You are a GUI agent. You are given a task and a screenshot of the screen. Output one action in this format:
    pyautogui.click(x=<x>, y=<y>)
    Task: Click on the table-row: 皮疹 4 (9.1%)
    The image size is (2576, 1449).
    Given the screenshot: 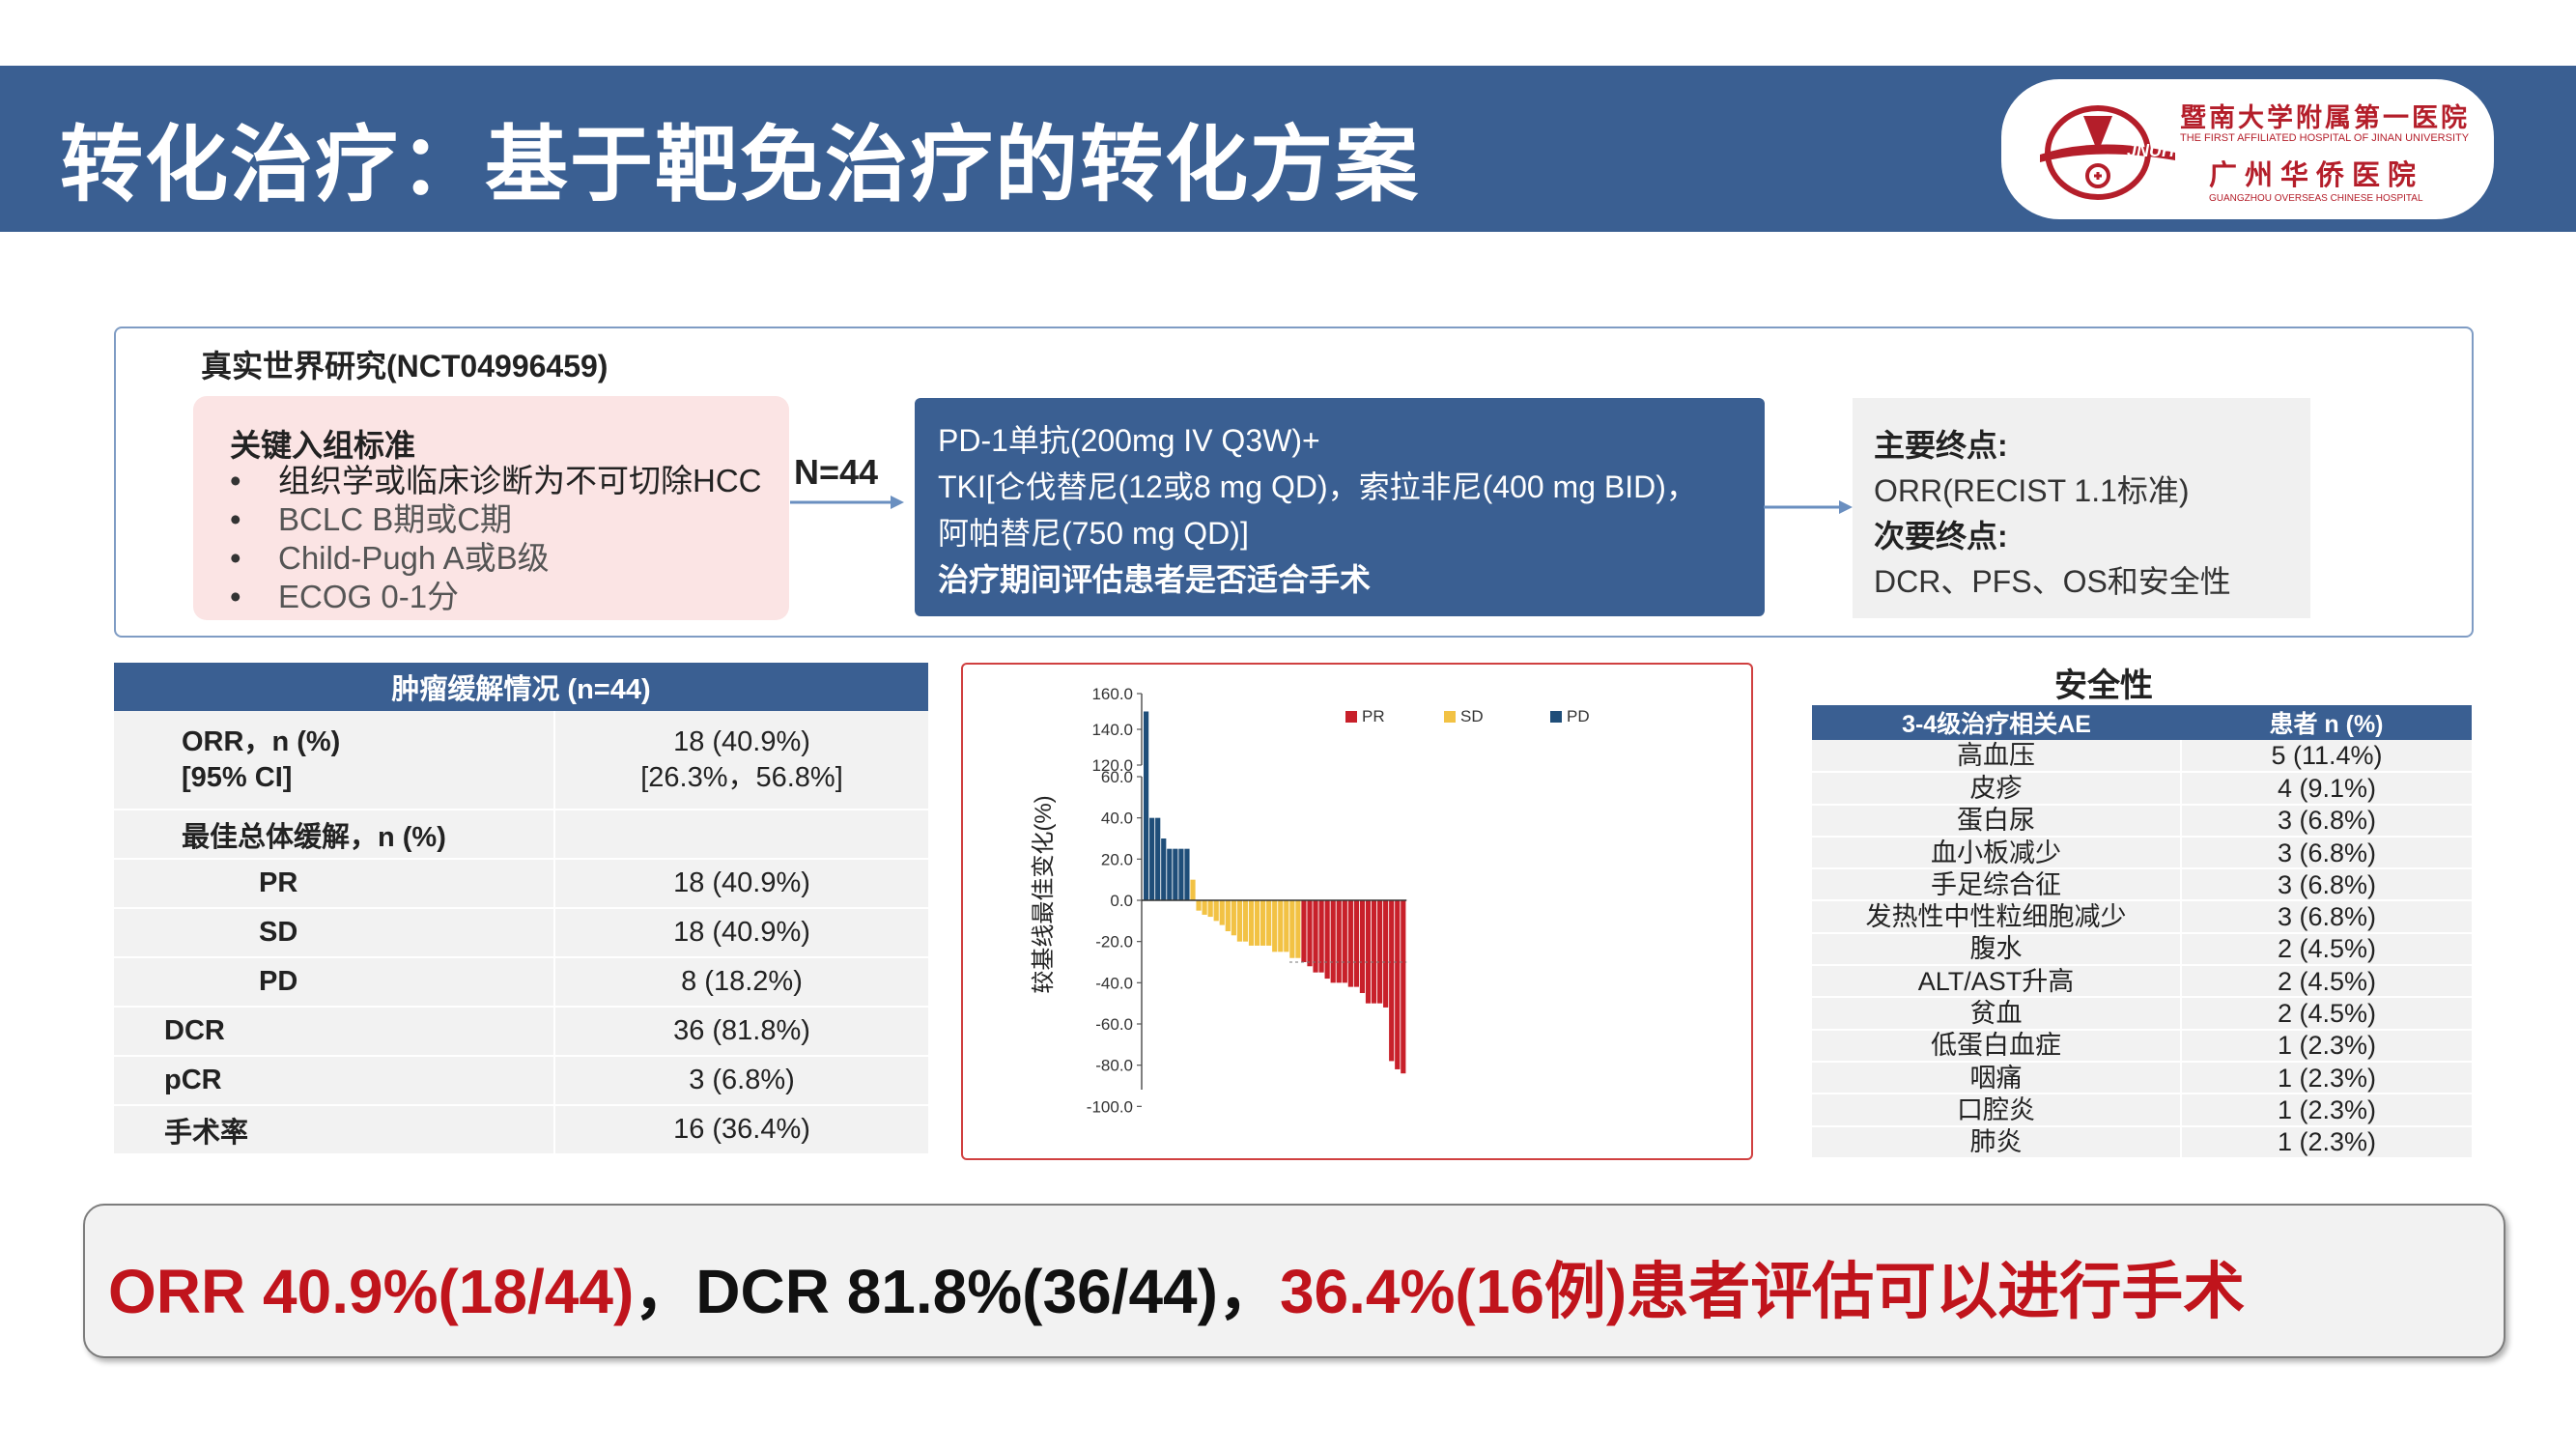 What is the action you would take?
    pyautogui.click(x=2142, y=789)
    